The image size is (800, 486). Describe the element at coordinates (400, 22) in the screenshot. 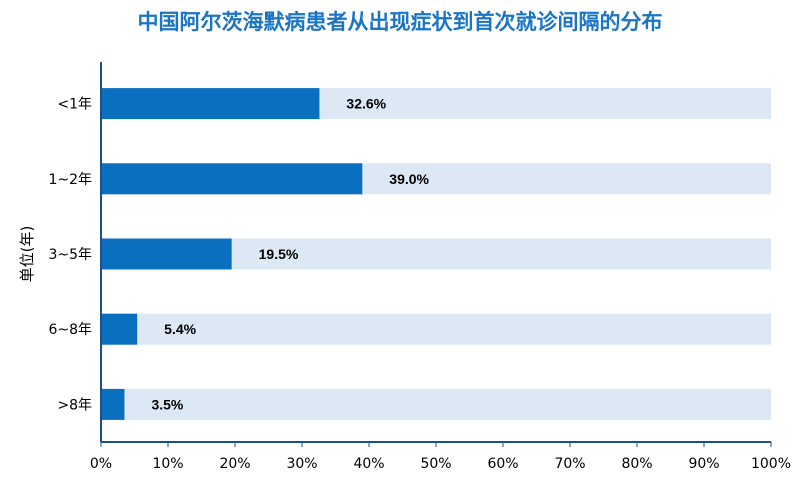

I see `chart-title: 中国阿尔茨海默病患者从出现症状到首次就诊间隔的分布` at that location.